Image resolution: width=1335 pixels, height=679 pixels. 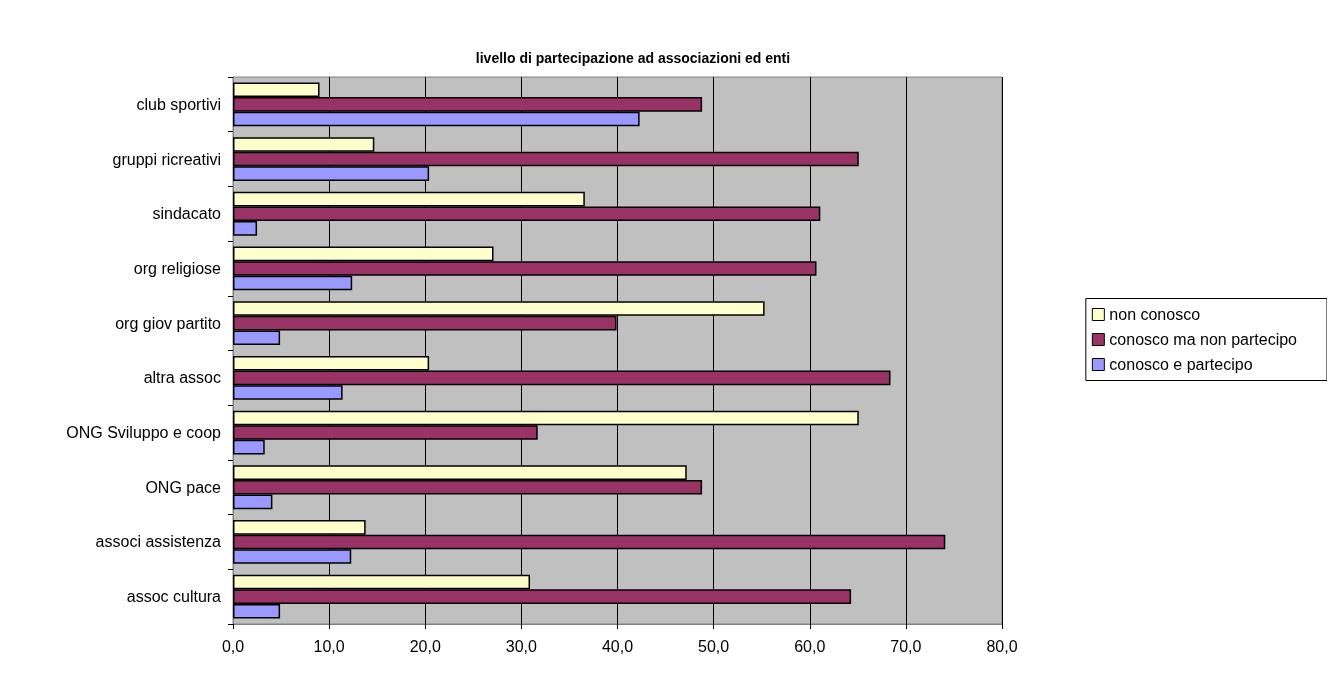 I want to click on y-tick-label: club sportivi, so click(x=178, y=104).